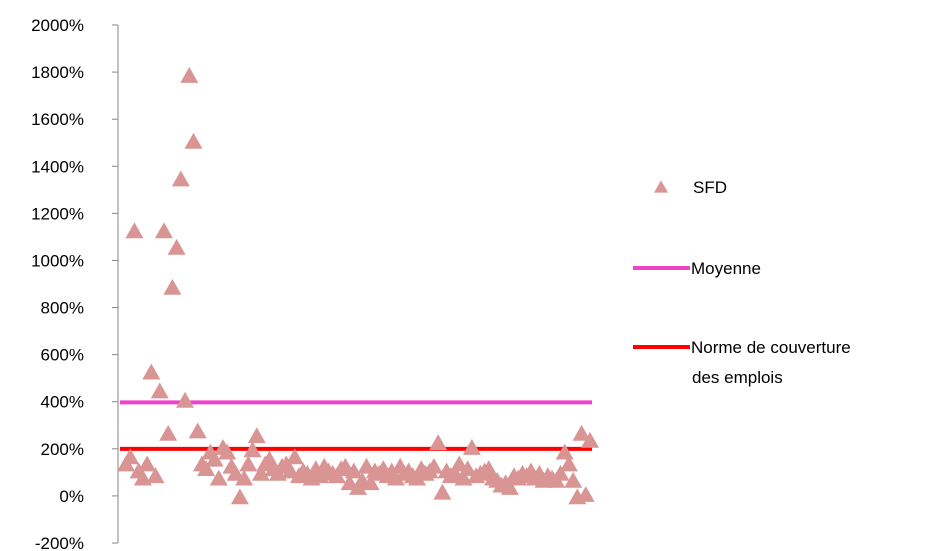 Image resolution: width=929 pixels, height=551 pixels. I want to click on y-tick-label: 200%, so click(62, 449).